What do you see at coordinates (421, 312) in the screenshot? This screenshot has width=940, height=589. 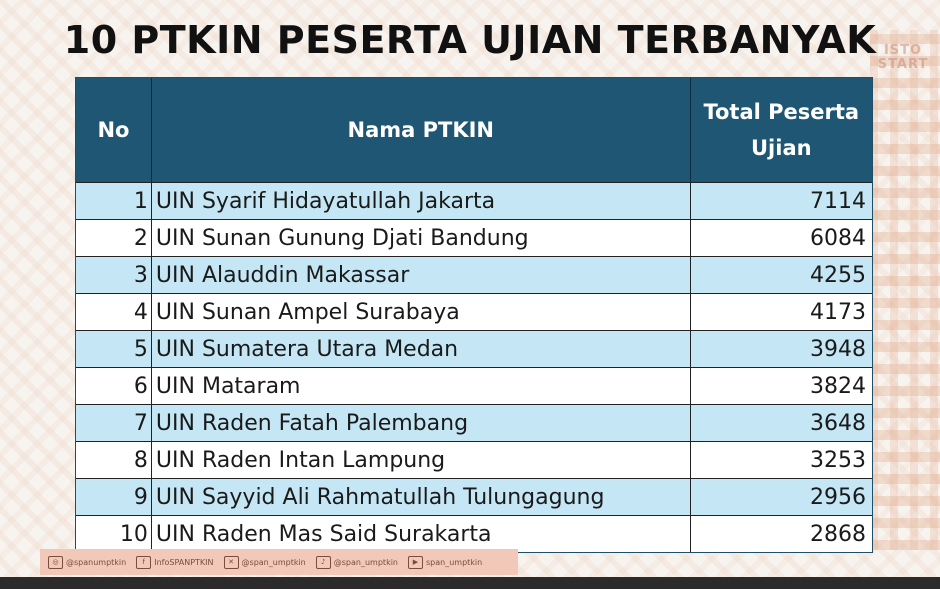 I see `row-name: UIN Sunan Ampel Surabaya` at bounding box center [421, 312].